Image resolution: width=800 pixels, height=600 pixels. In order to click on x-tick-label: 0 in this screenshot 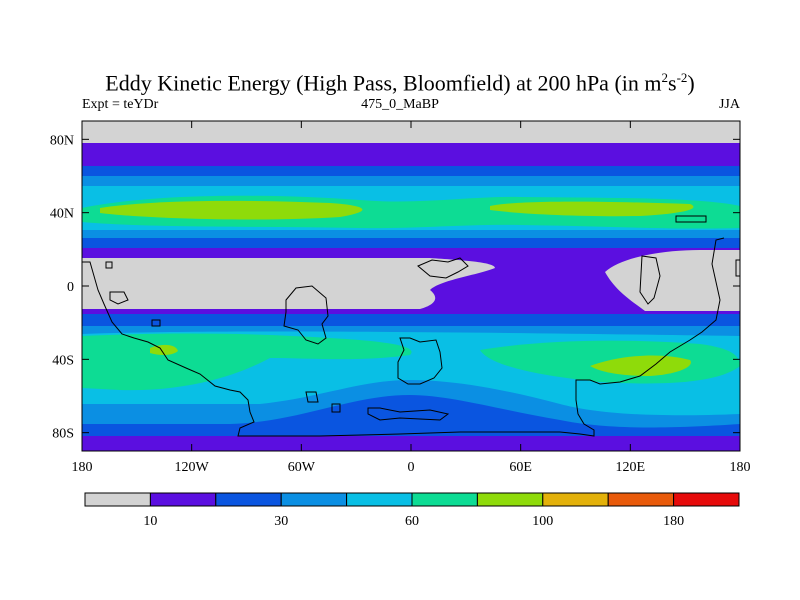, I will do `click(411, 467)`.